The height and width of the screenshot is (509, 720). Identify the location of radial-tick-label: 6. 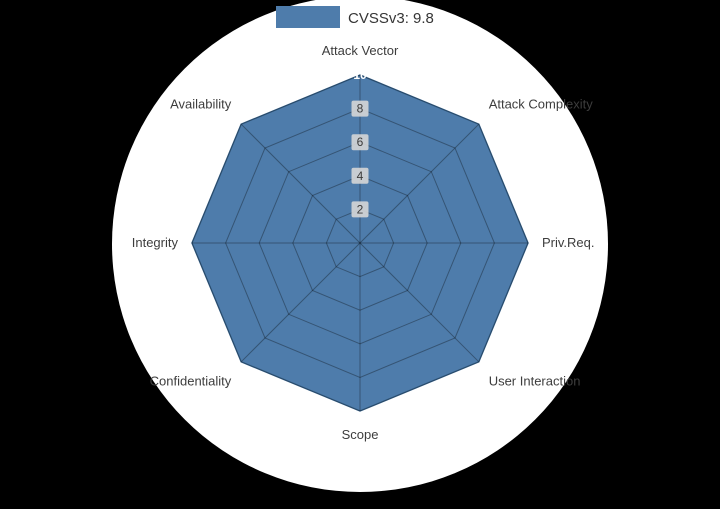
(360, 142).